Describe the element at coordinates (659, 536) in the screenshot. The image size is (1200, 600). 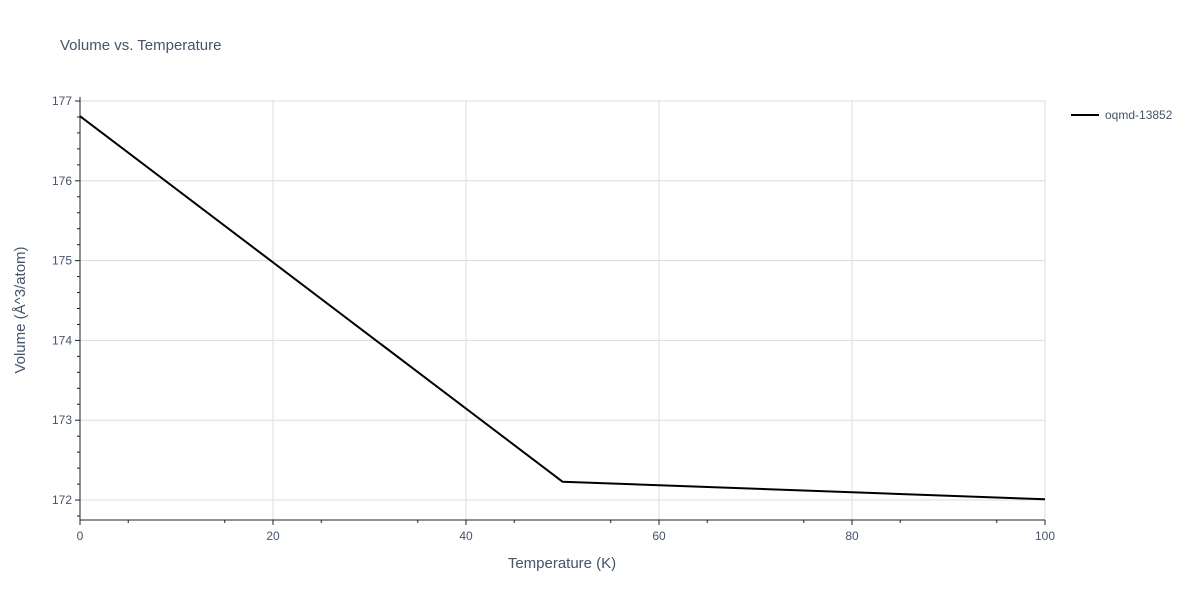
I see `x-tick-label: 60` at that location.